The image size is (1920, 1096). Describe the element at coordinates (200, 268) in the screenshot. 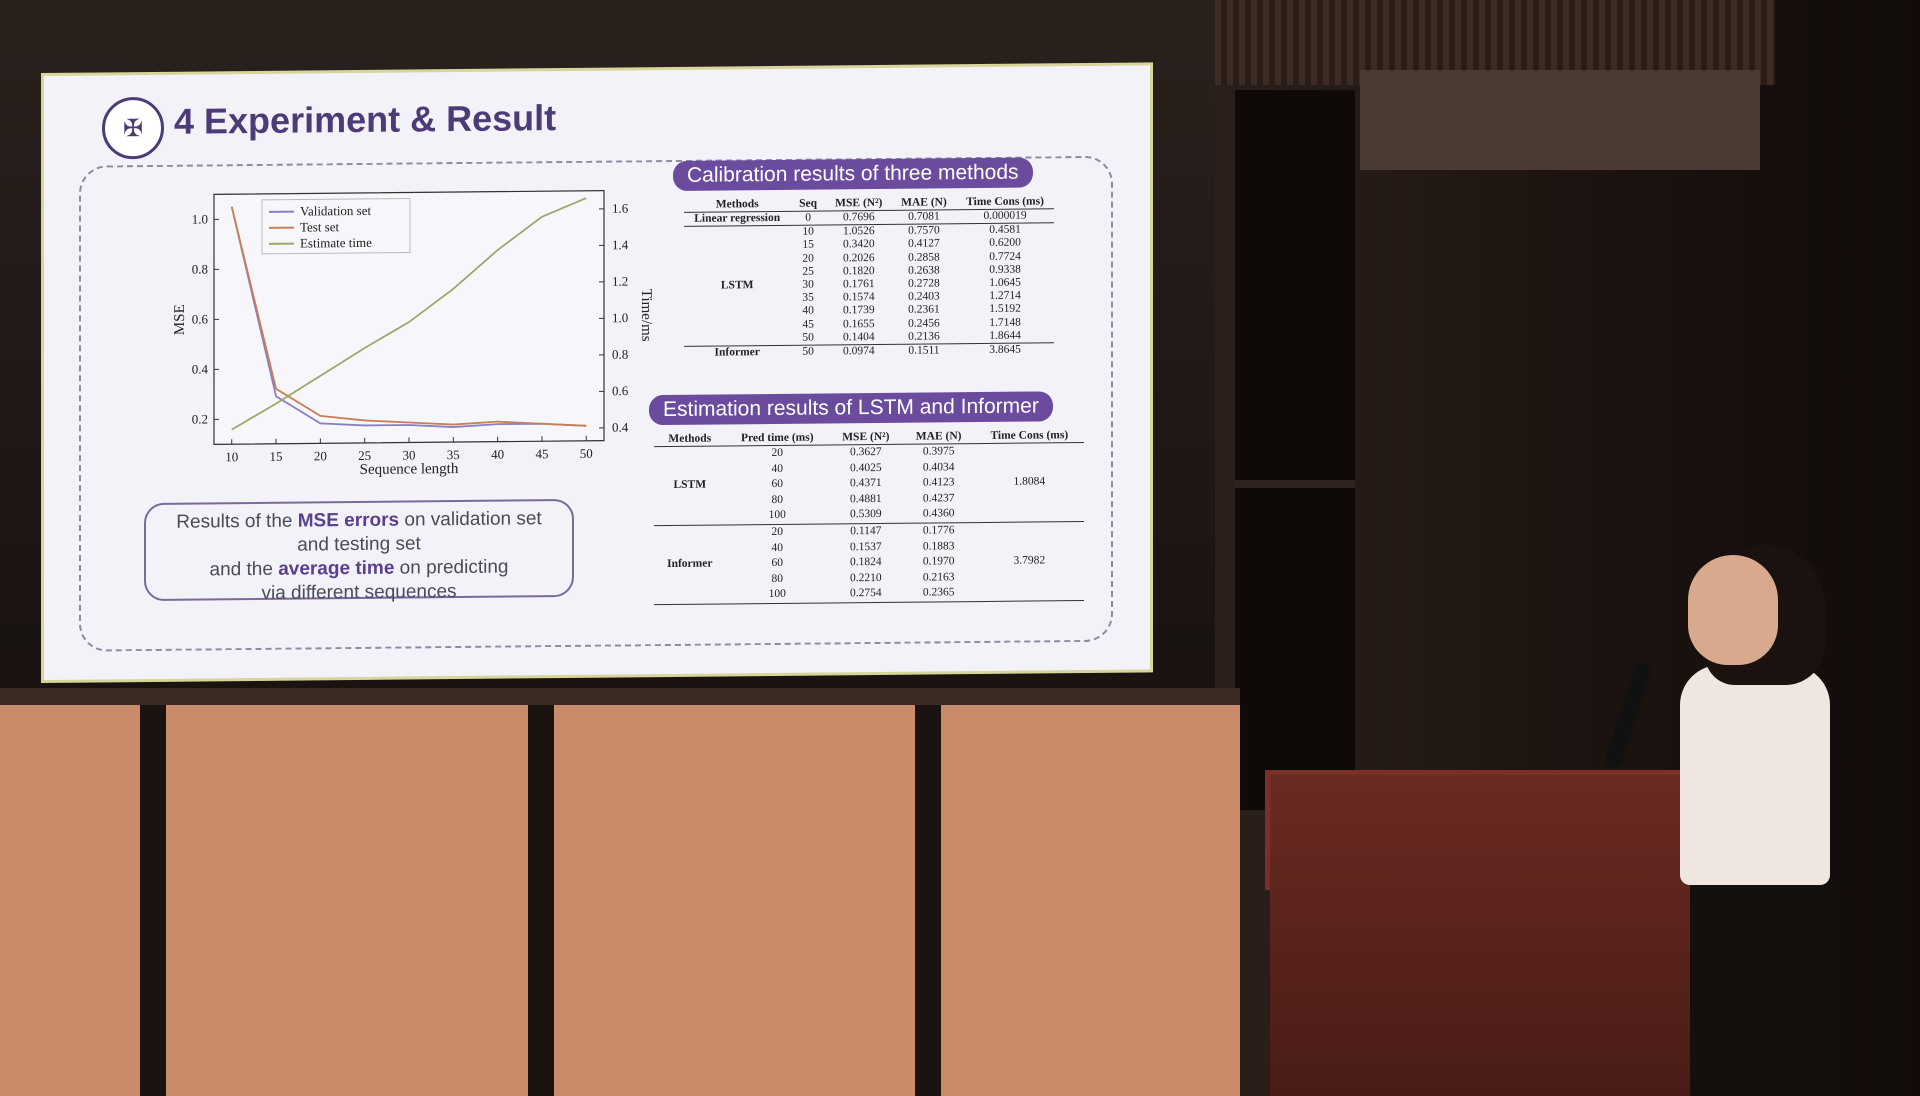

I see `y-tick-label: 0.8` at that location.